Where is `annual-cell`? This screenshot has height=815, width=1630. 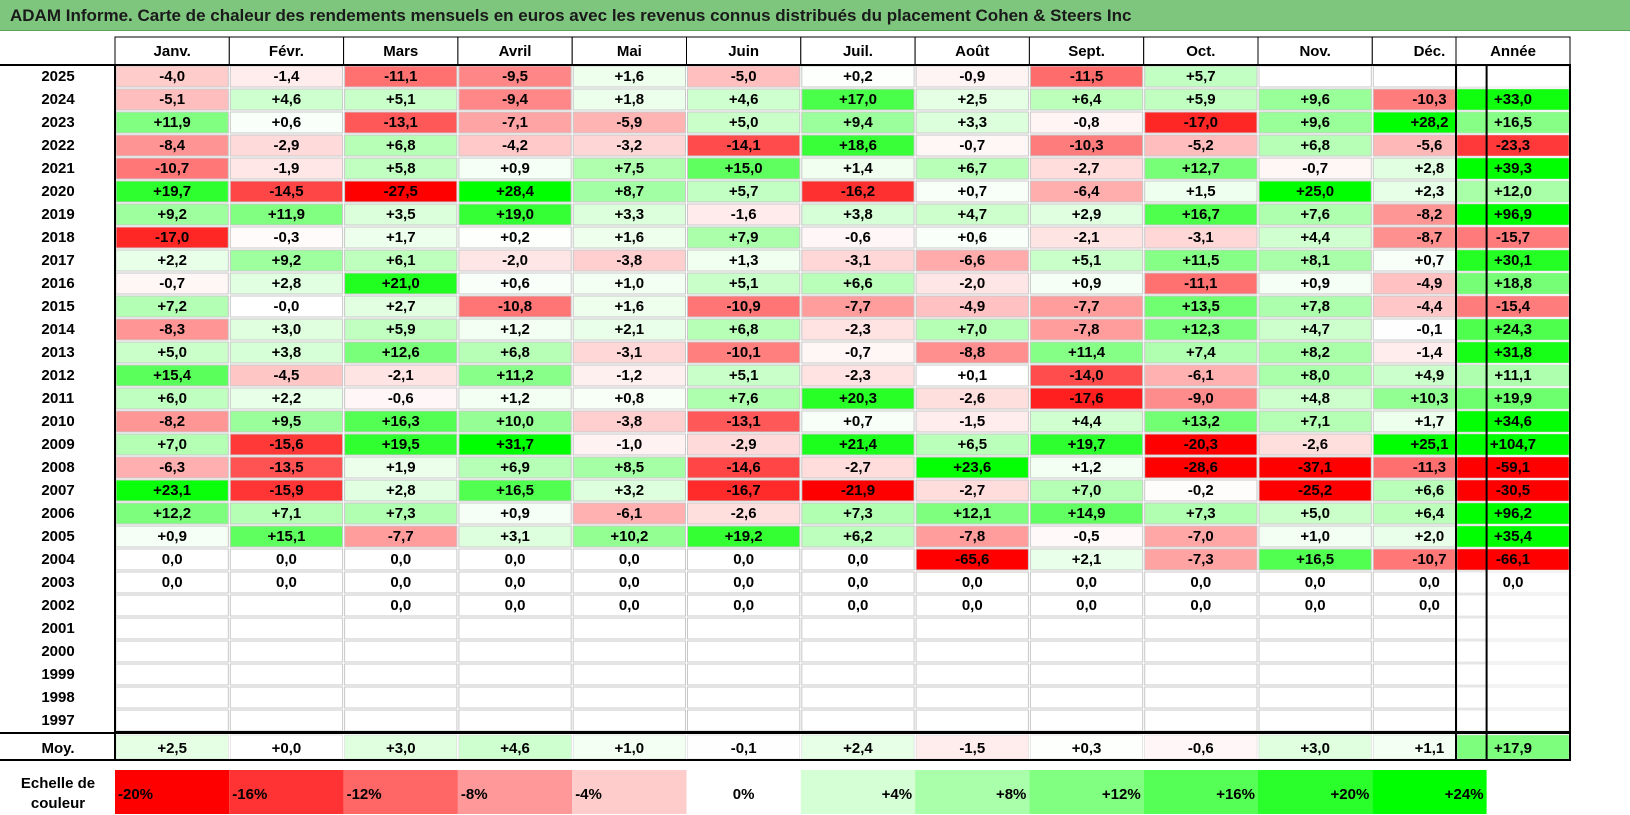
annual-cell is located at coordinates (1513, 697).